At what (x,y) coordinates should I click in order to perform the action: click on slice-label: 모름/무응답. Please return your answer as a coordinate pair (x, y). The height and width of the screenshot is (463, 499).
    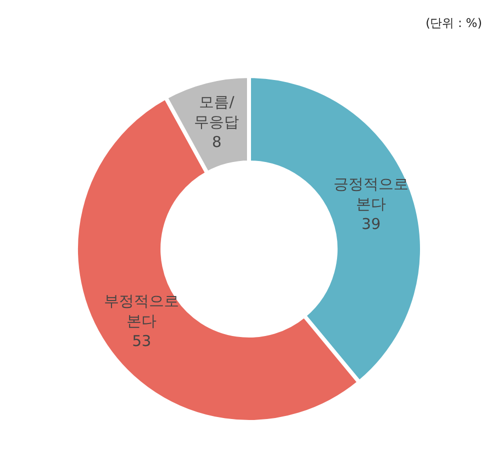
    Looking at the image, I should click on (217, 112).